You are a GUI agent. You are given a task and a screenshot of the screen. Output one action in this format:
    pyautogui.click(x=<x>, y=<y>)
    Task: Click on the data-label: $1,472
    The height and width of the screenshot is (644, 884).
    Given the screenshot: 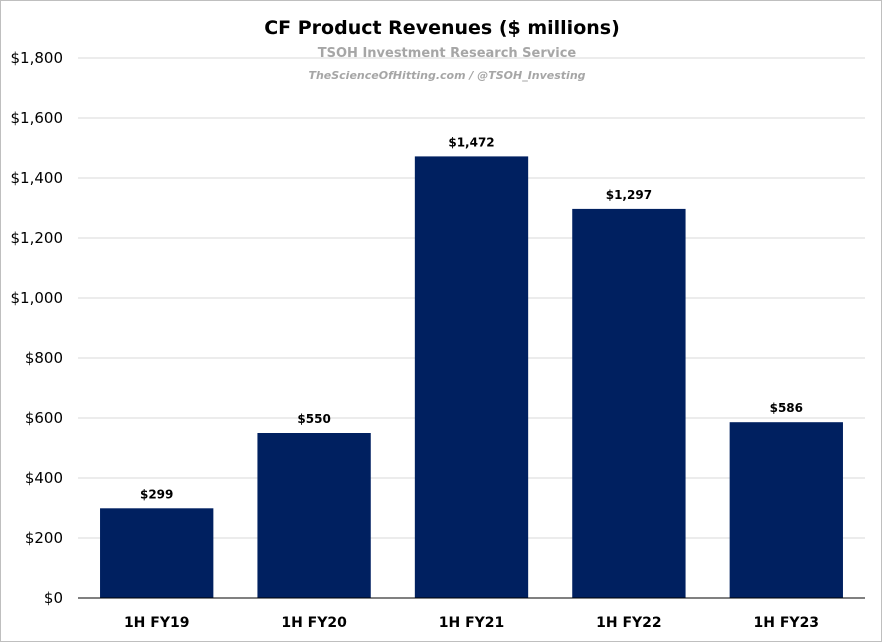 What is the action you would take?
    pyautogui.click(x=471, y=142)
    